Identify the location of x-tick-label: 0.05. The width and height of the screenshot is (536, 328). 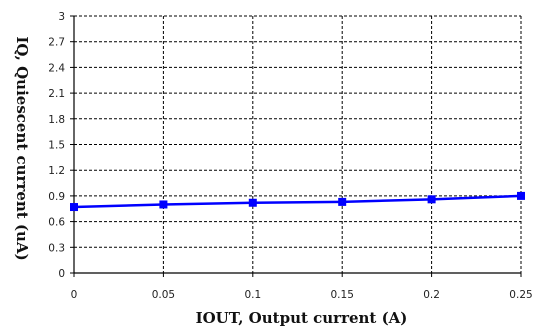
(163, 295).